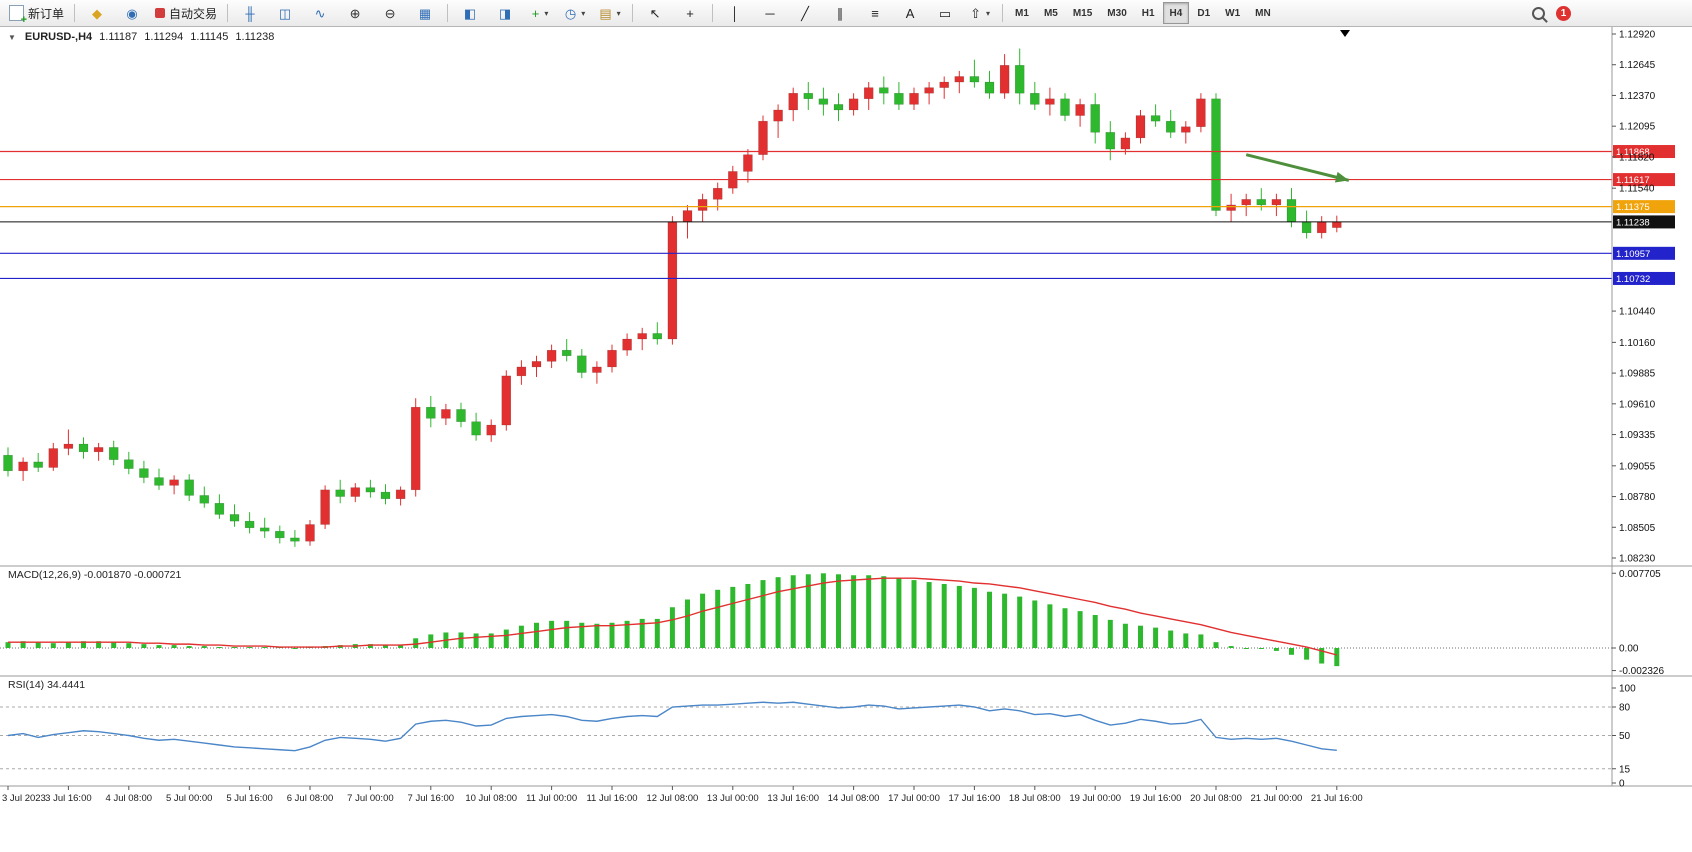  I want to click on search-button, so click(1538, 13).